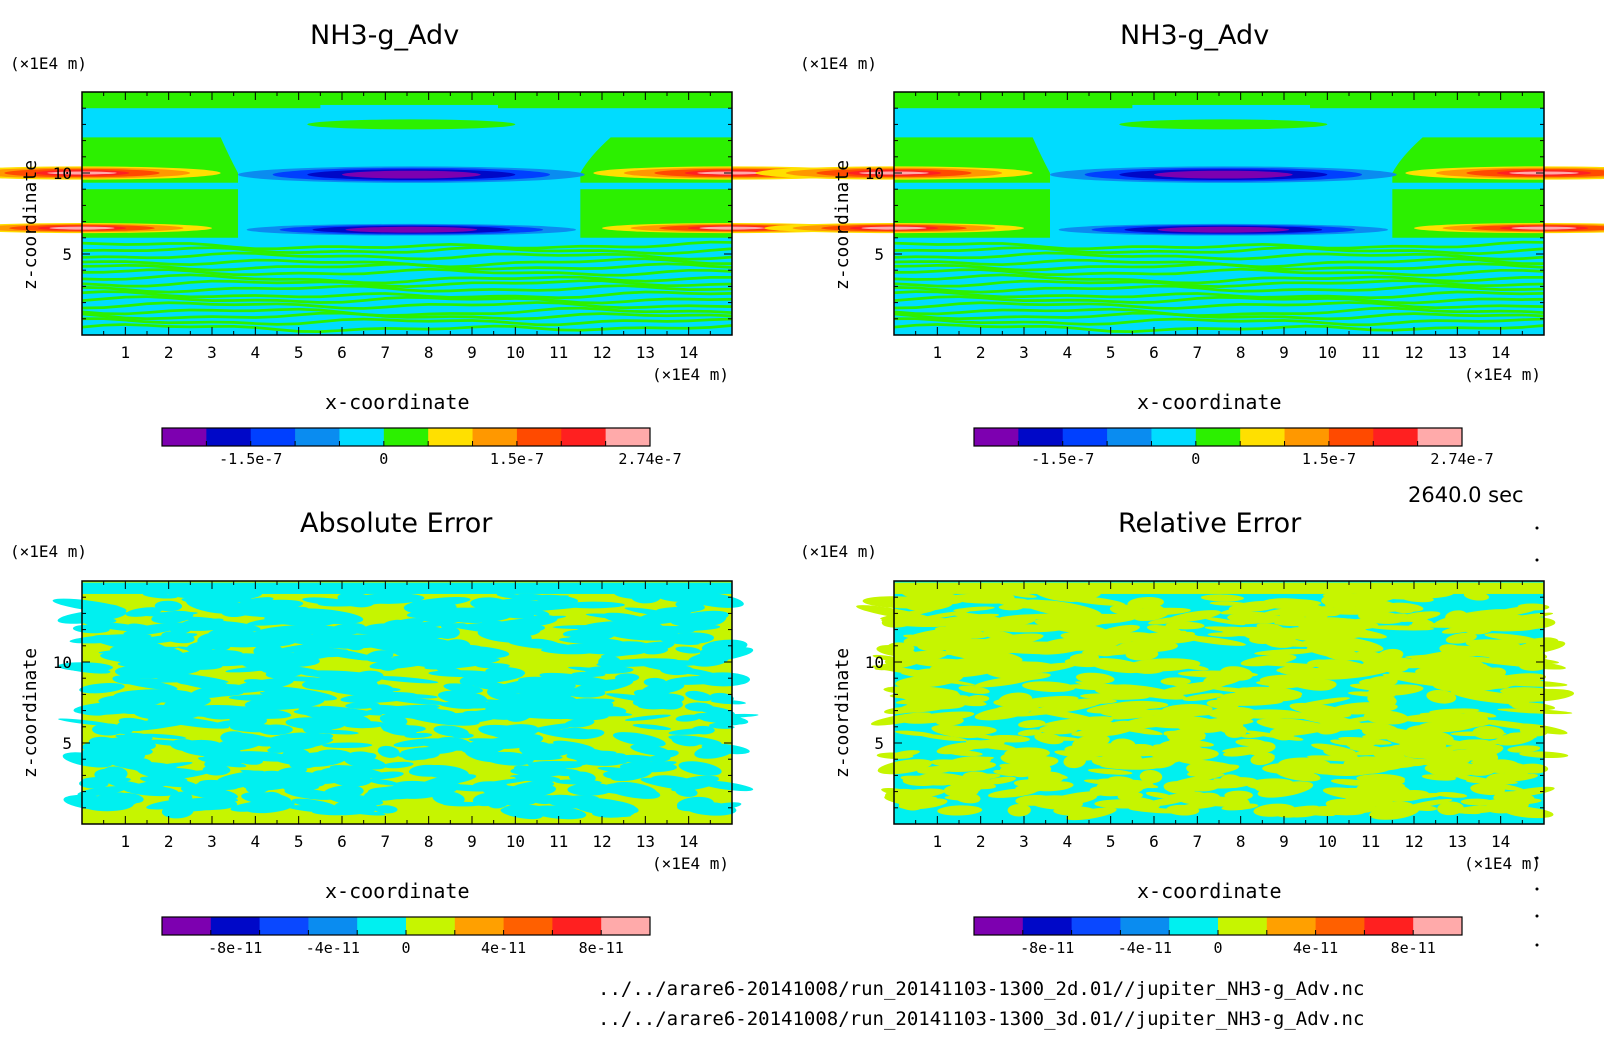 The image size is (1604, 1054). I want to click on panel1-y-label: z-coordinate, so click(30, 224).